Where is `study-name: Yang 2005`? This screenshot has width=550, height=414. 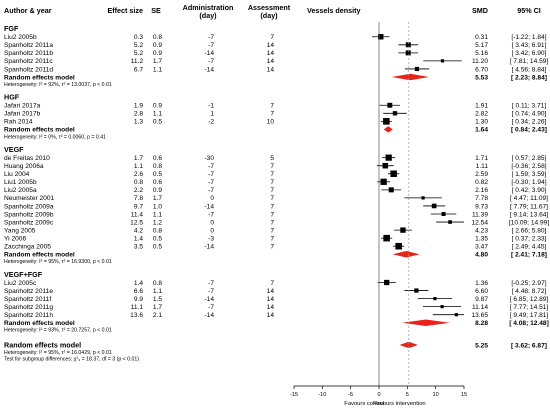 study-name: Yang 2005 is located at coordinates (20, 230).